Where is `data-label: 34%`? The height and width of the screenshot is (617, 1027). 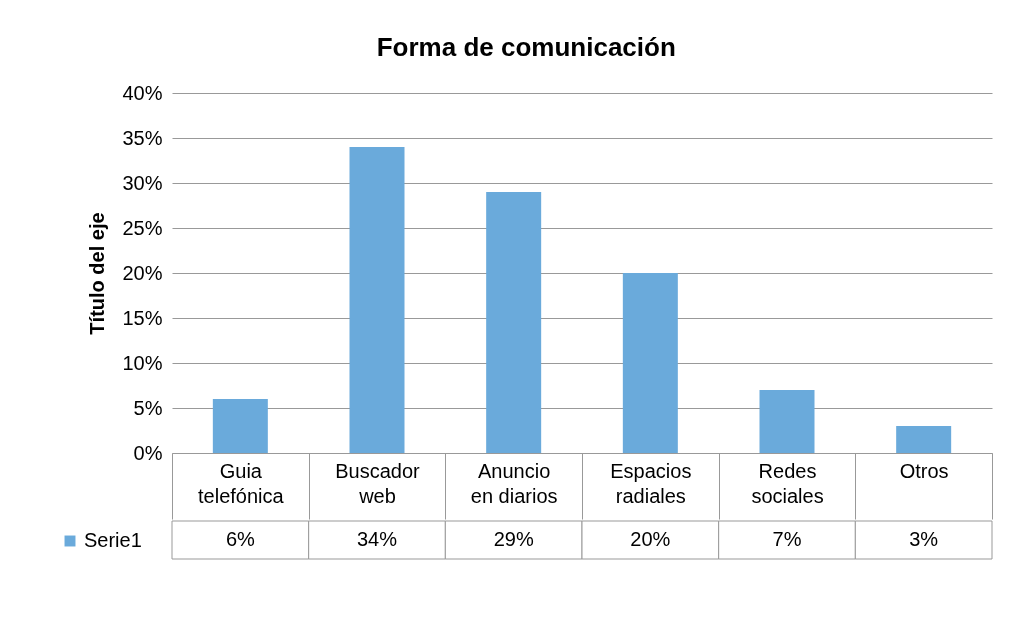 data-label: 34% is located at coordinates (377, 539).